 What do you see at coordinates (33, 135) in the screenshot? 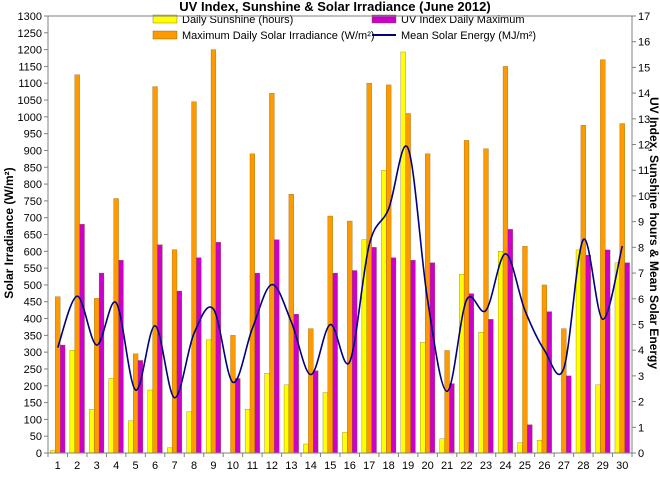
I see `y-left-tick-label: 950` at bounding box center [33, 135].